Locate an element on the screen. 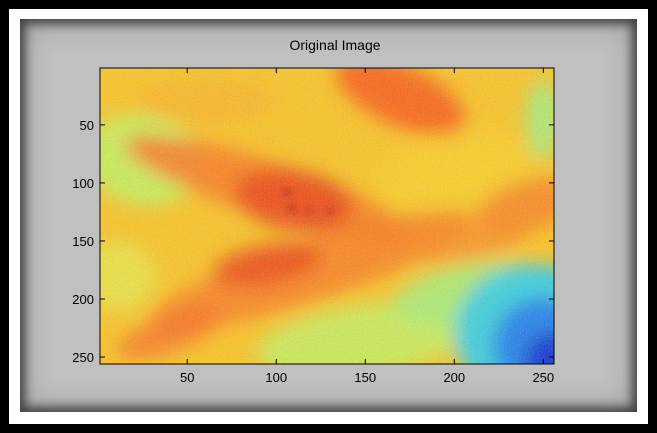  x-tick-label: 200 is located at coordinates (454, 377).